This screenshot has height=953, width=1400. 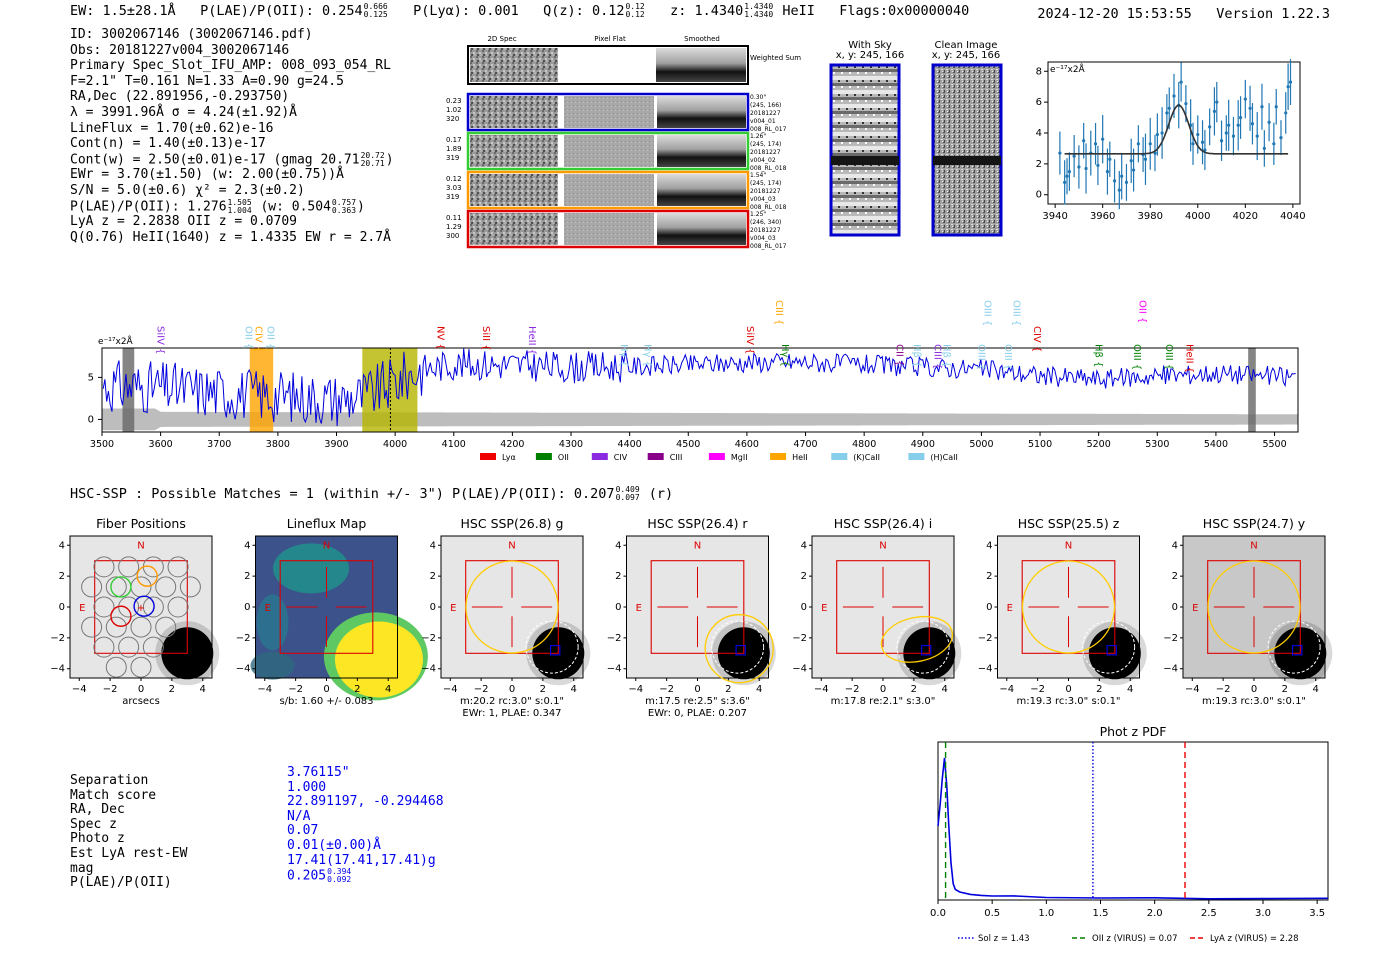 What do you see at coordinates (141, 701) in the screenshot?
I see `hsc-panel-caption: arcsecs` at bounding box center [141, 701].